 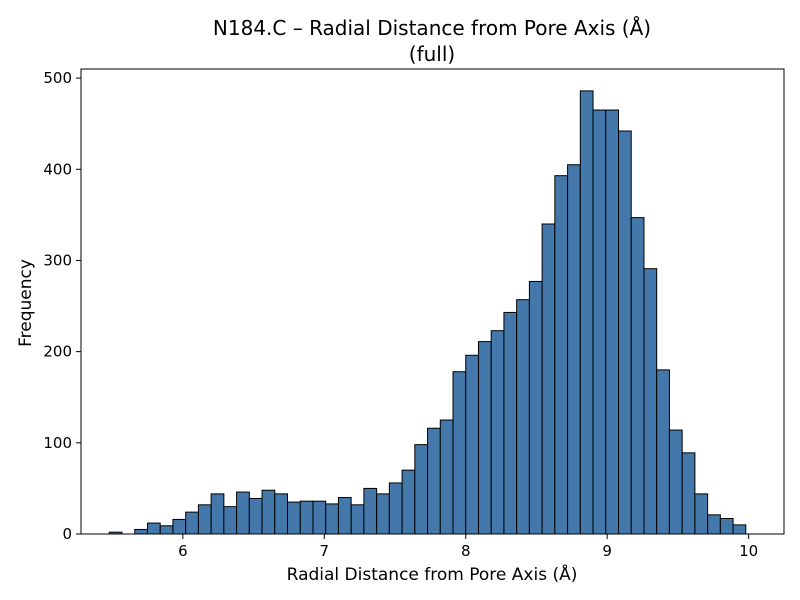 I want to click on y-tick-label: 0, so click(x=67, y=534).